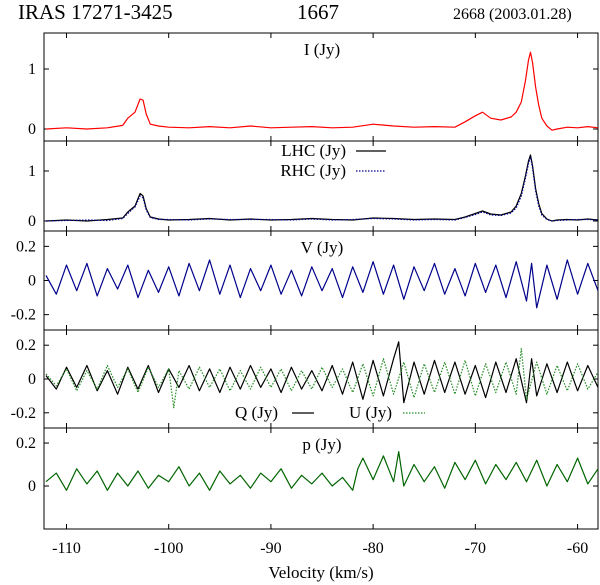 This screenshot has height=585, width=600. Describe the element at coordinates (270, 548) in the screenshot. I see `x-tick-label: -90` at that location.